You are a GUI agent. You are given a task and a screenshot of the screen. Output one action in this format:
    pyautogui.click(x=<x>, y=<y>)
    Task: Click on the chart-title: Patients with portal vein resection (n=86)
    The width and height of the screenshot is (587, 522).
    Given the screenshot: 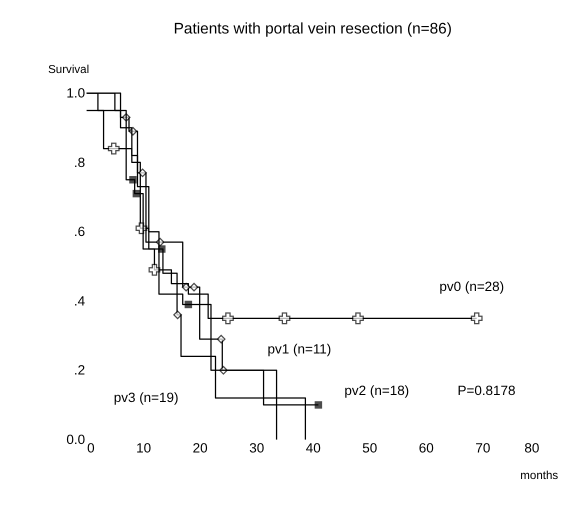 What is the action you would take?
    pyautogui.click(x=313, y=29)
    